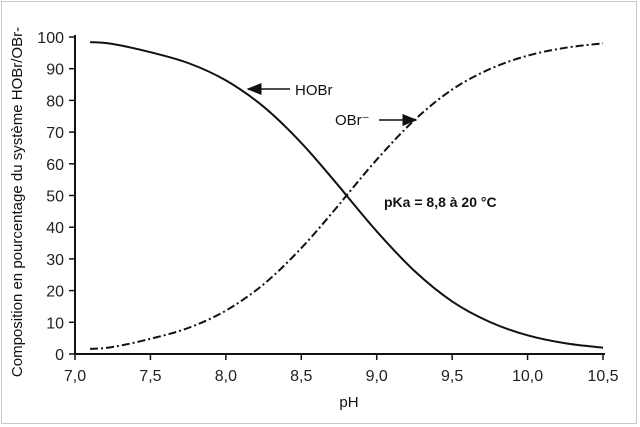 This screenshot has height=427, width=640. What do you see at coordinates (602, 376) in the screenshot?
I see `x-tick-label: 10,5` at bounding box center [602, 376].